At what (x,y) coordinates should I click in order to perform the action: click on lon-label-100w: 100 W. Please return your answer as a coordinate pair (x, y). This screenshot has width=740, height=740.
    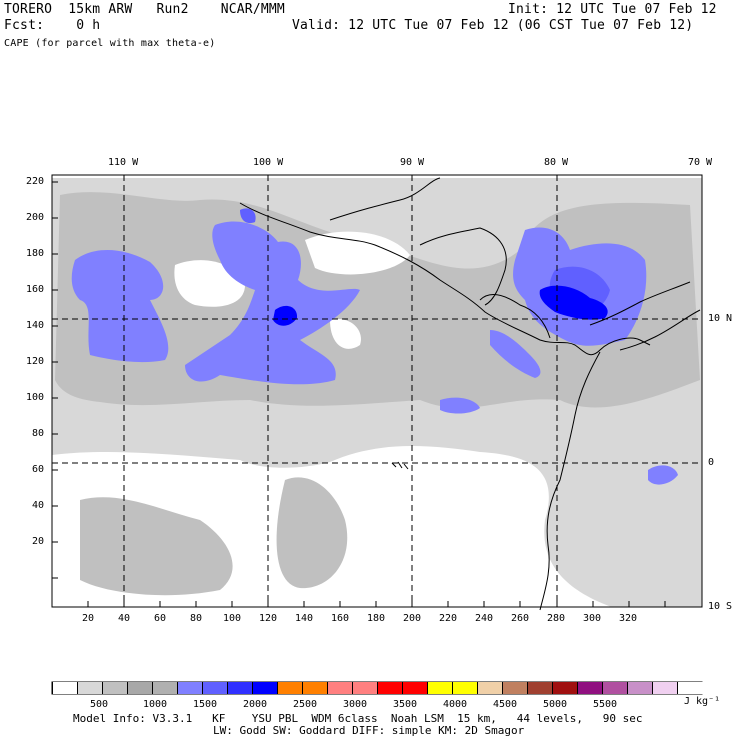
    Looking at the image, I should click on (268, 162).